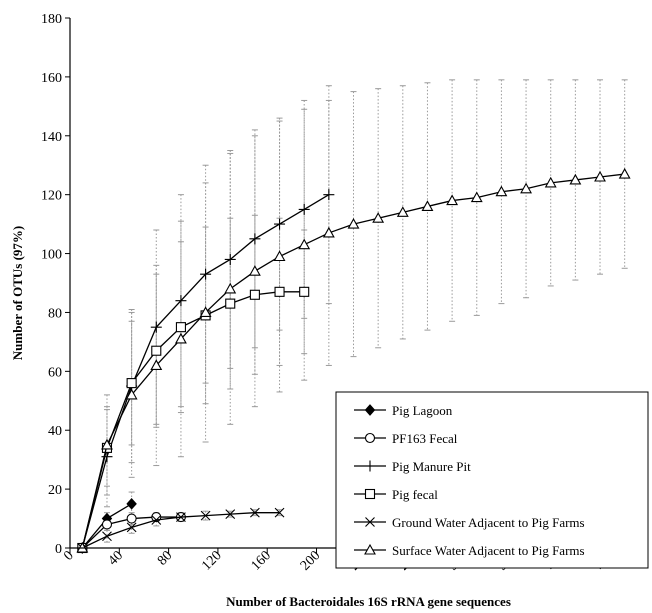 Image resolution: width=652 pixels, height=613 pixels. I want to click on legend-label: Pig fecal, so click(415, 494).